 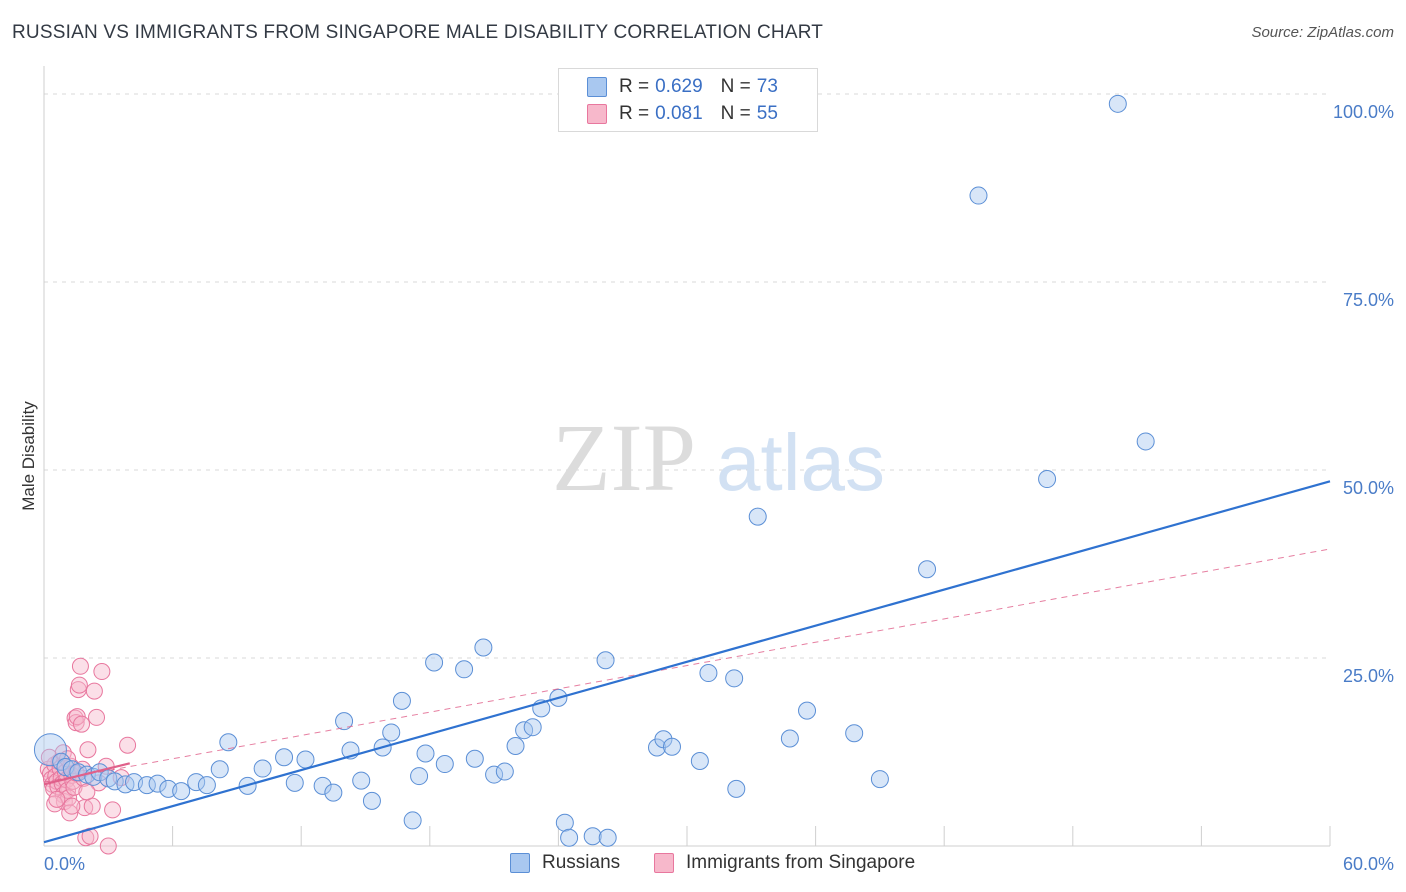 What do you see at coordinates (1368, 488) in the screenshot?
I see `y-tick-label: 50.0%` at bounding box center [1368, 488].